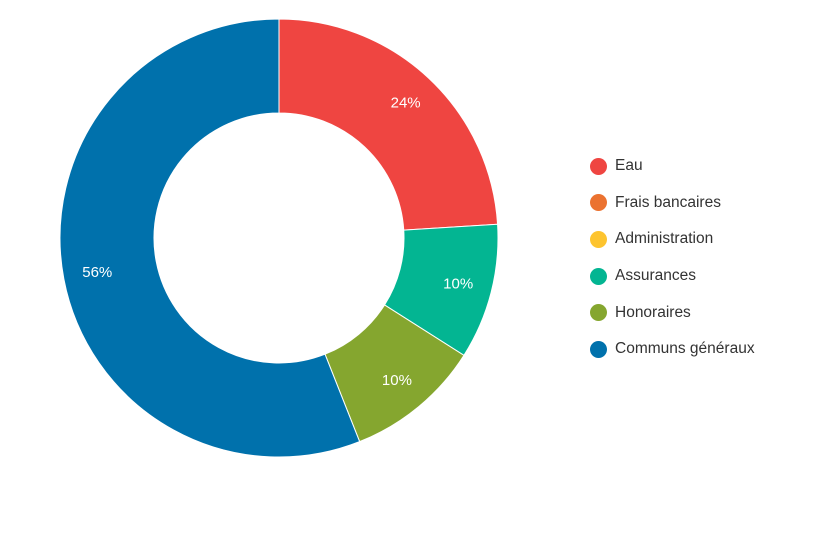  What do you see at coordinates (668, 202) in the screenshot?
I see `legend-label: Frais bancaires` at bounding box center [668, 202].